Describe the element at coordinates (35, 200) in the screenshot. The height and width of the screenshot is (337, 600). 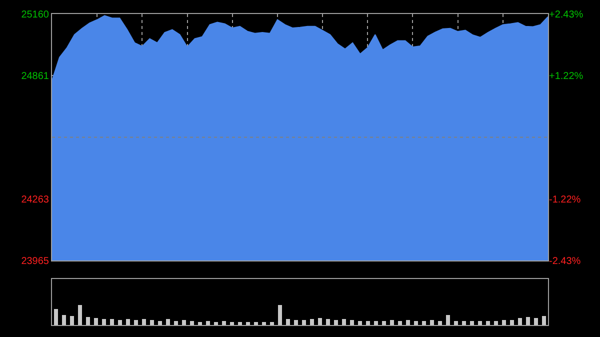
I see `y-tick-label: 24263` at that location.